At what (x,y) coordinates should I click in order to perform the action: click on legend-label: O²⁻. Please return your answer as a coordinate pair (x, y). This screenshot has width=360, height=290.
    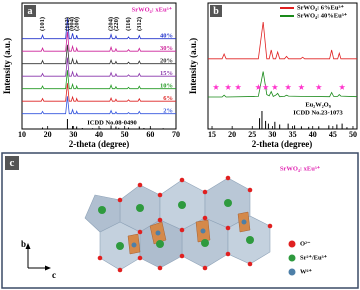
    Looking at the image, I should click on (305, 243).